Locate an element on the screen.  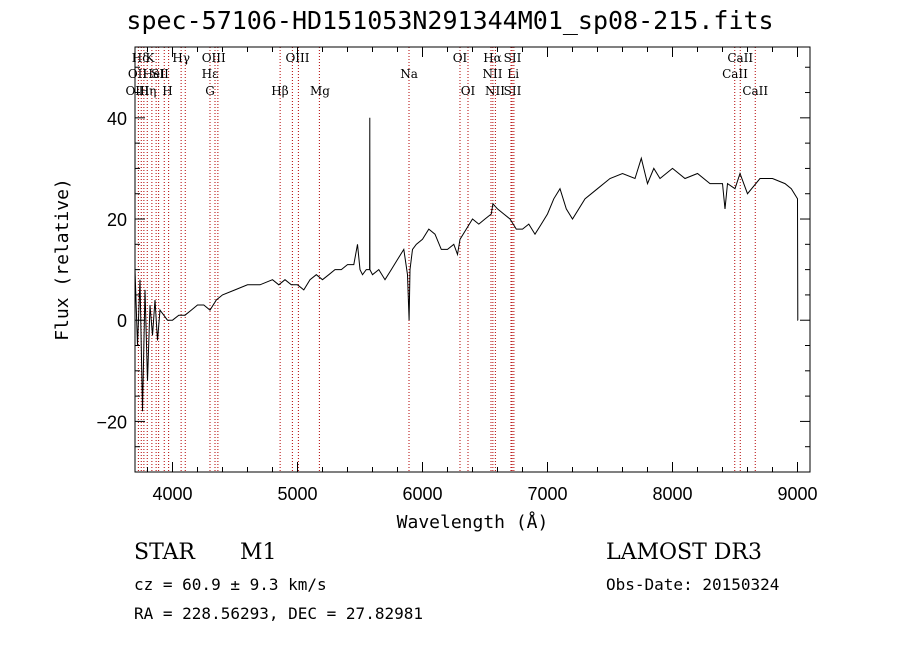
y-tick-label: 20 is located at coordinates (117, 220).